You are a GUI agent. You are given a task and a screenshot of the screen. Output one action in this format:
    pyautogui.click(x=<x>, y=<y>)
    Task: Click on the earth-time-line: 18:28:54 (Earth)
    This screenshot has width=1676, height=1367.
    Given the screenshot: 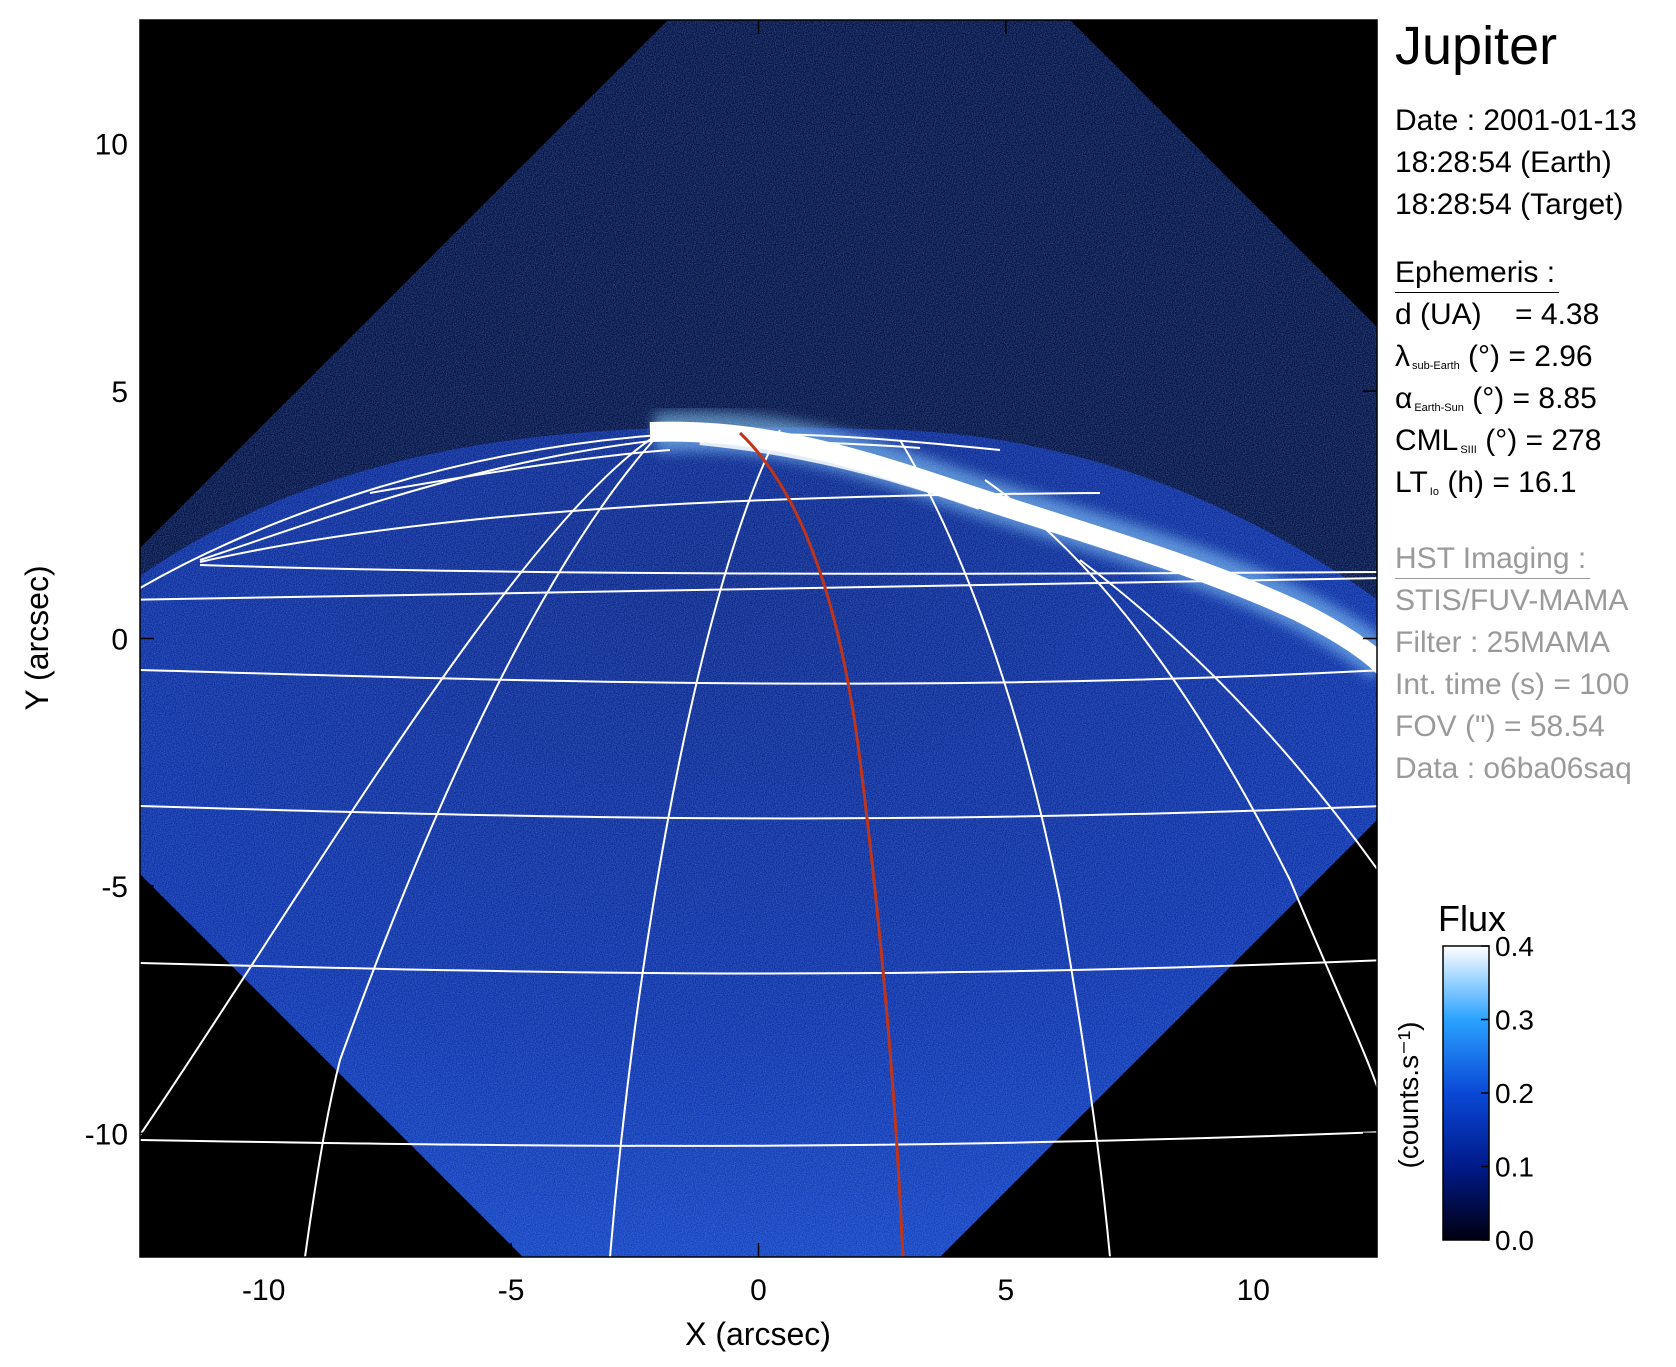 What is the action you would take?
    pyautogui.click(x=1503, y=162)
    